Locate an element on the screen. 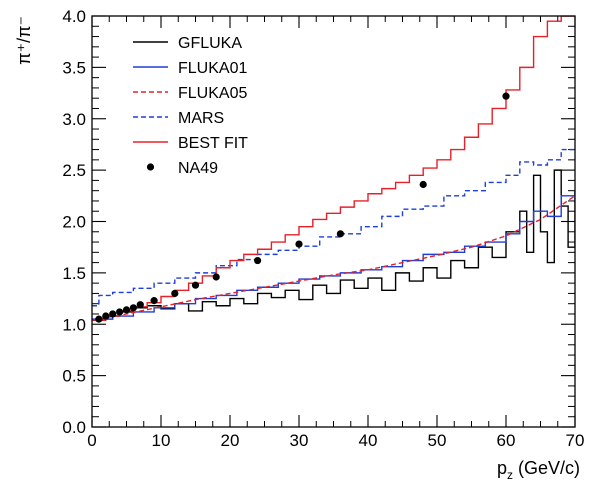 Image resolution: width=598 pixels, height=481 pixels. legend-marker is located at coordinates (150, 167).